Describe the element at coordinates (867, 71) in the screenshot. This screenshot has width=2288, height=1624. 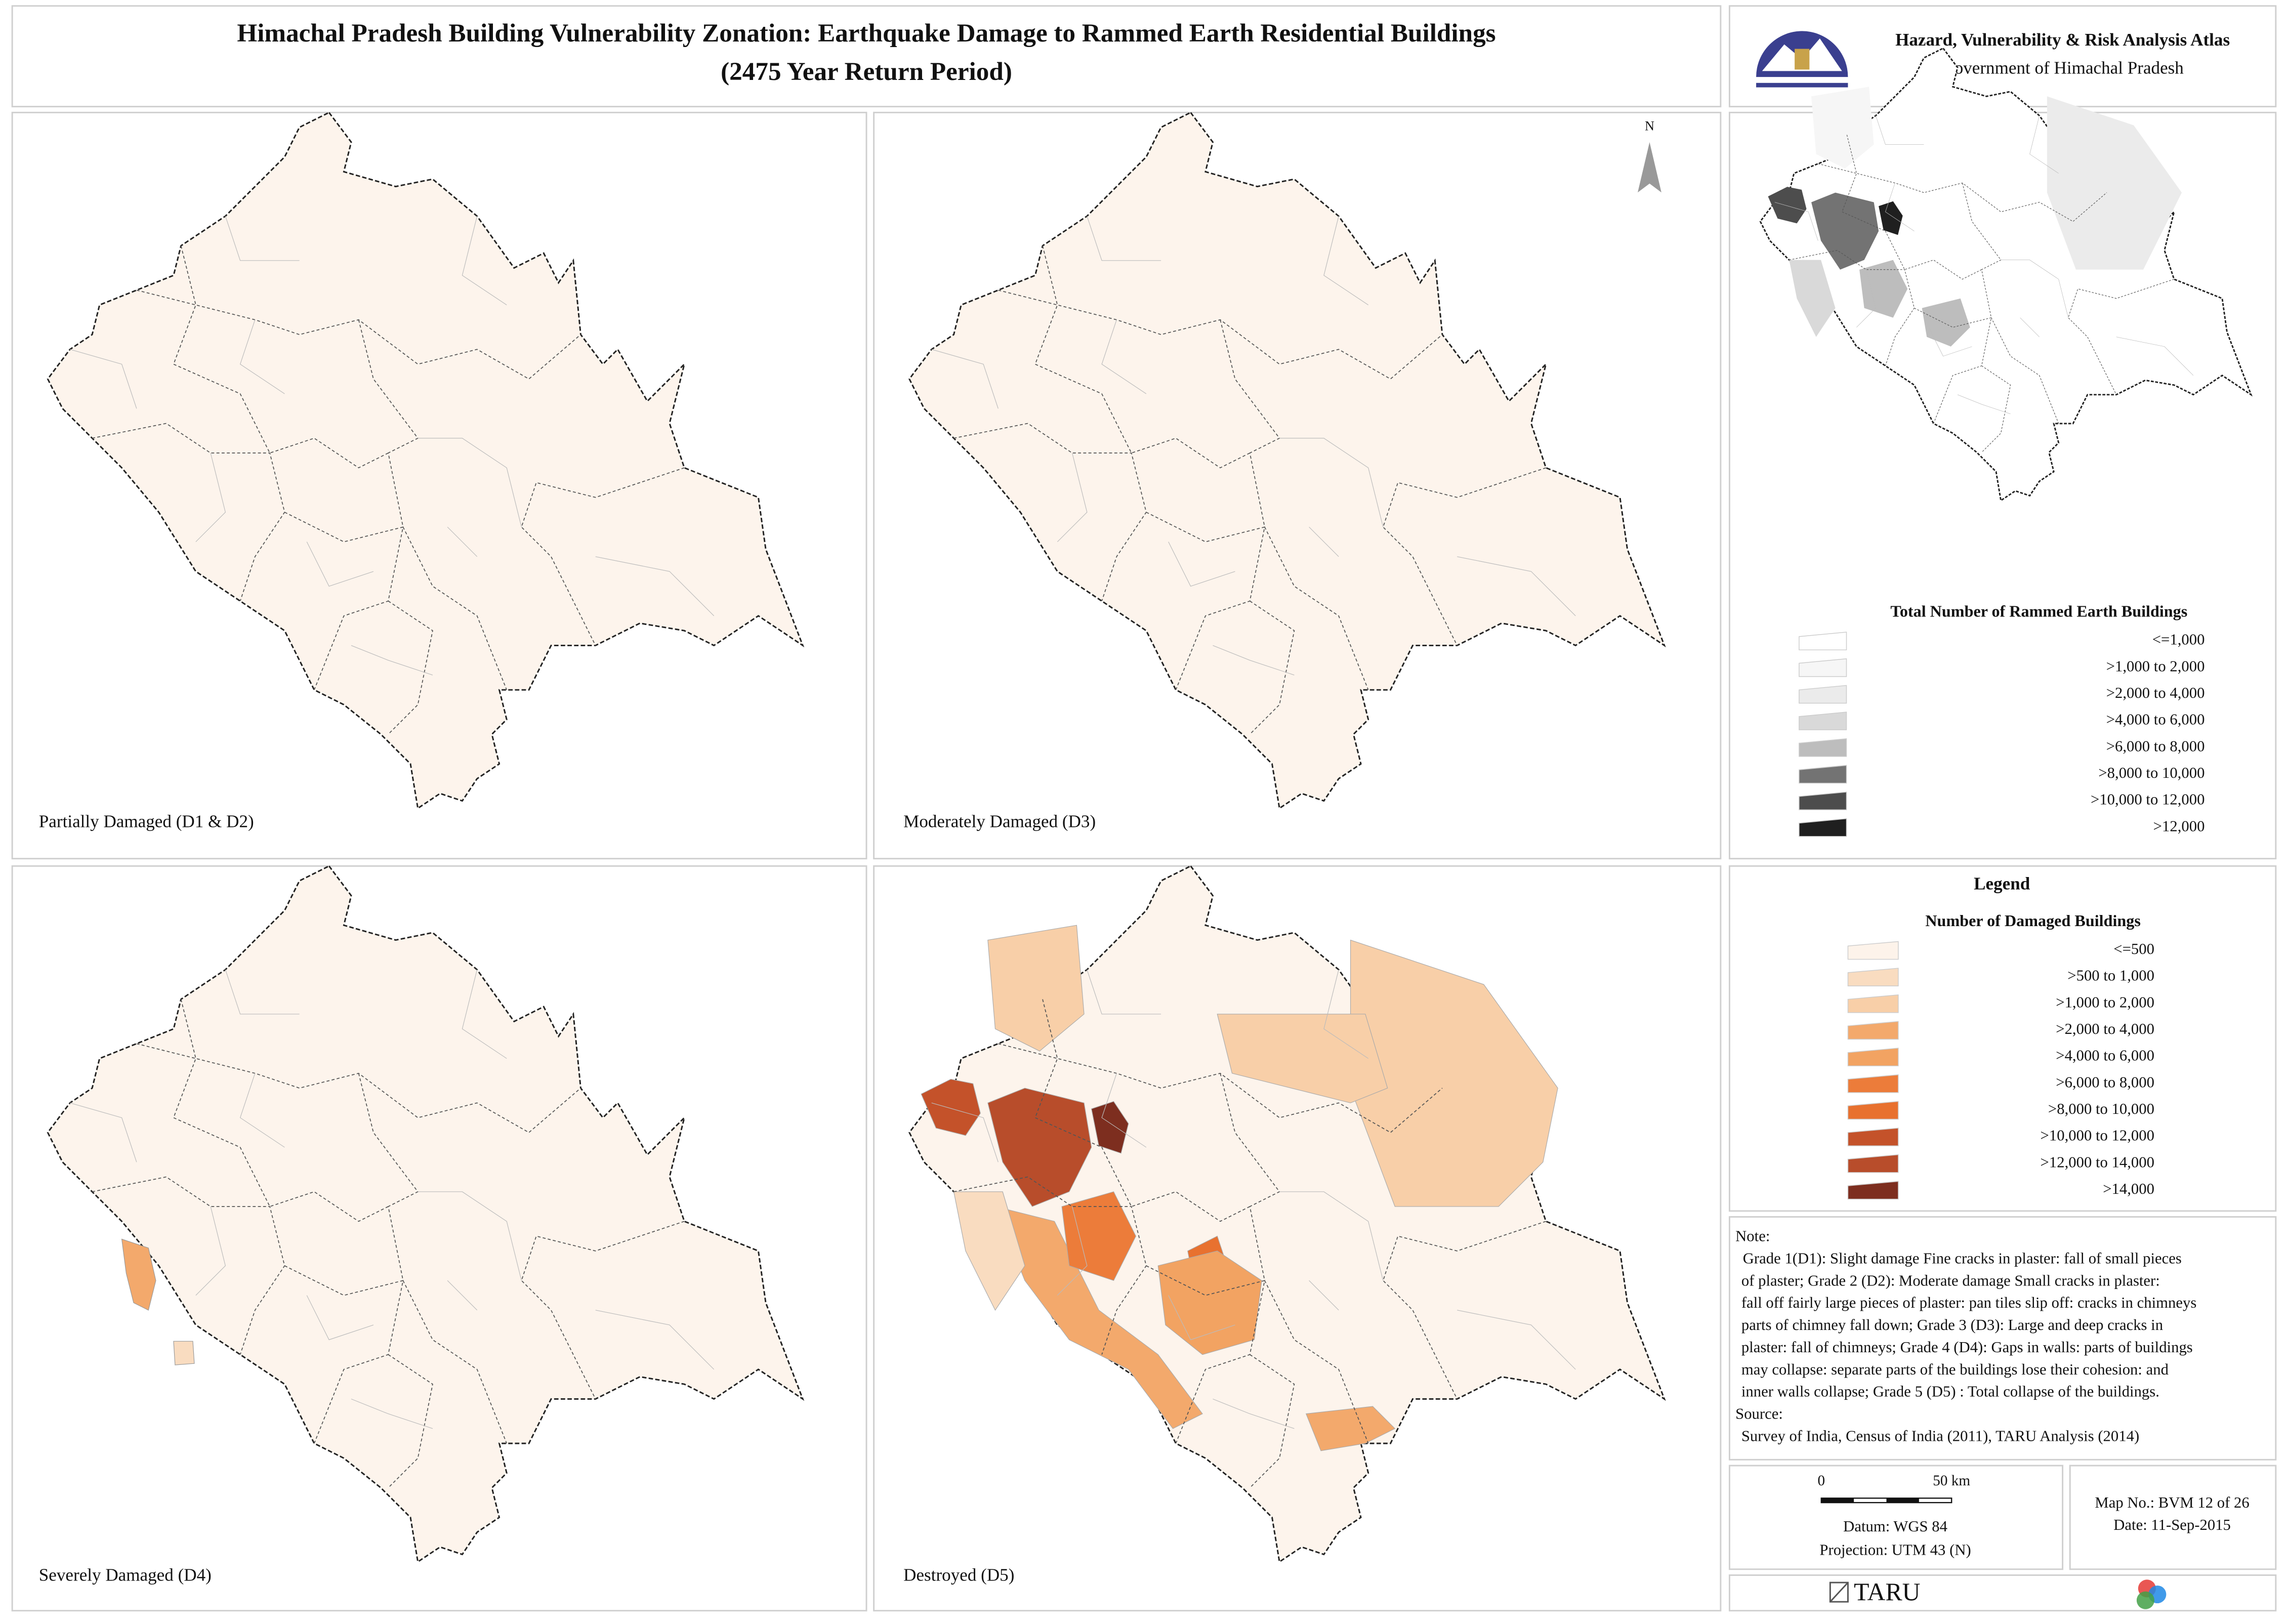
I see `subtitle: (2475 Year Return Period)` at that location.